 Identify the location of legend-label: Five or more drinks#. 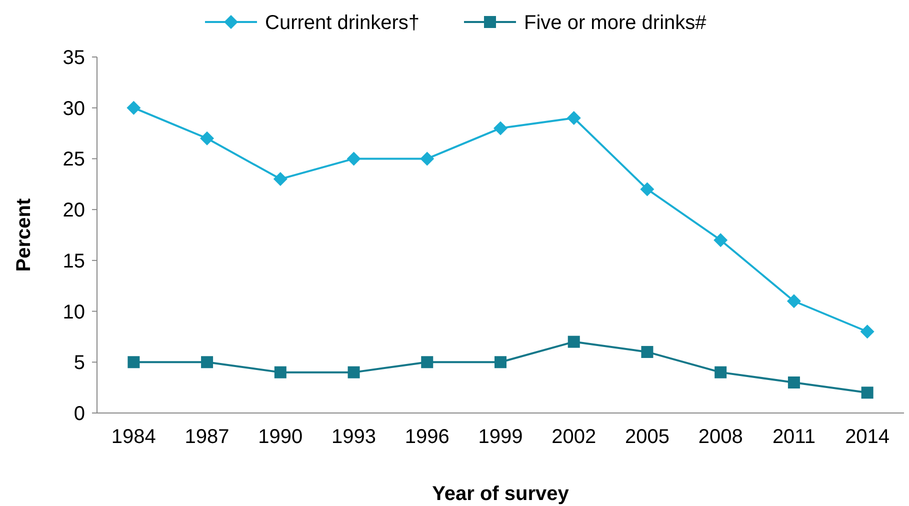
(616, 23).